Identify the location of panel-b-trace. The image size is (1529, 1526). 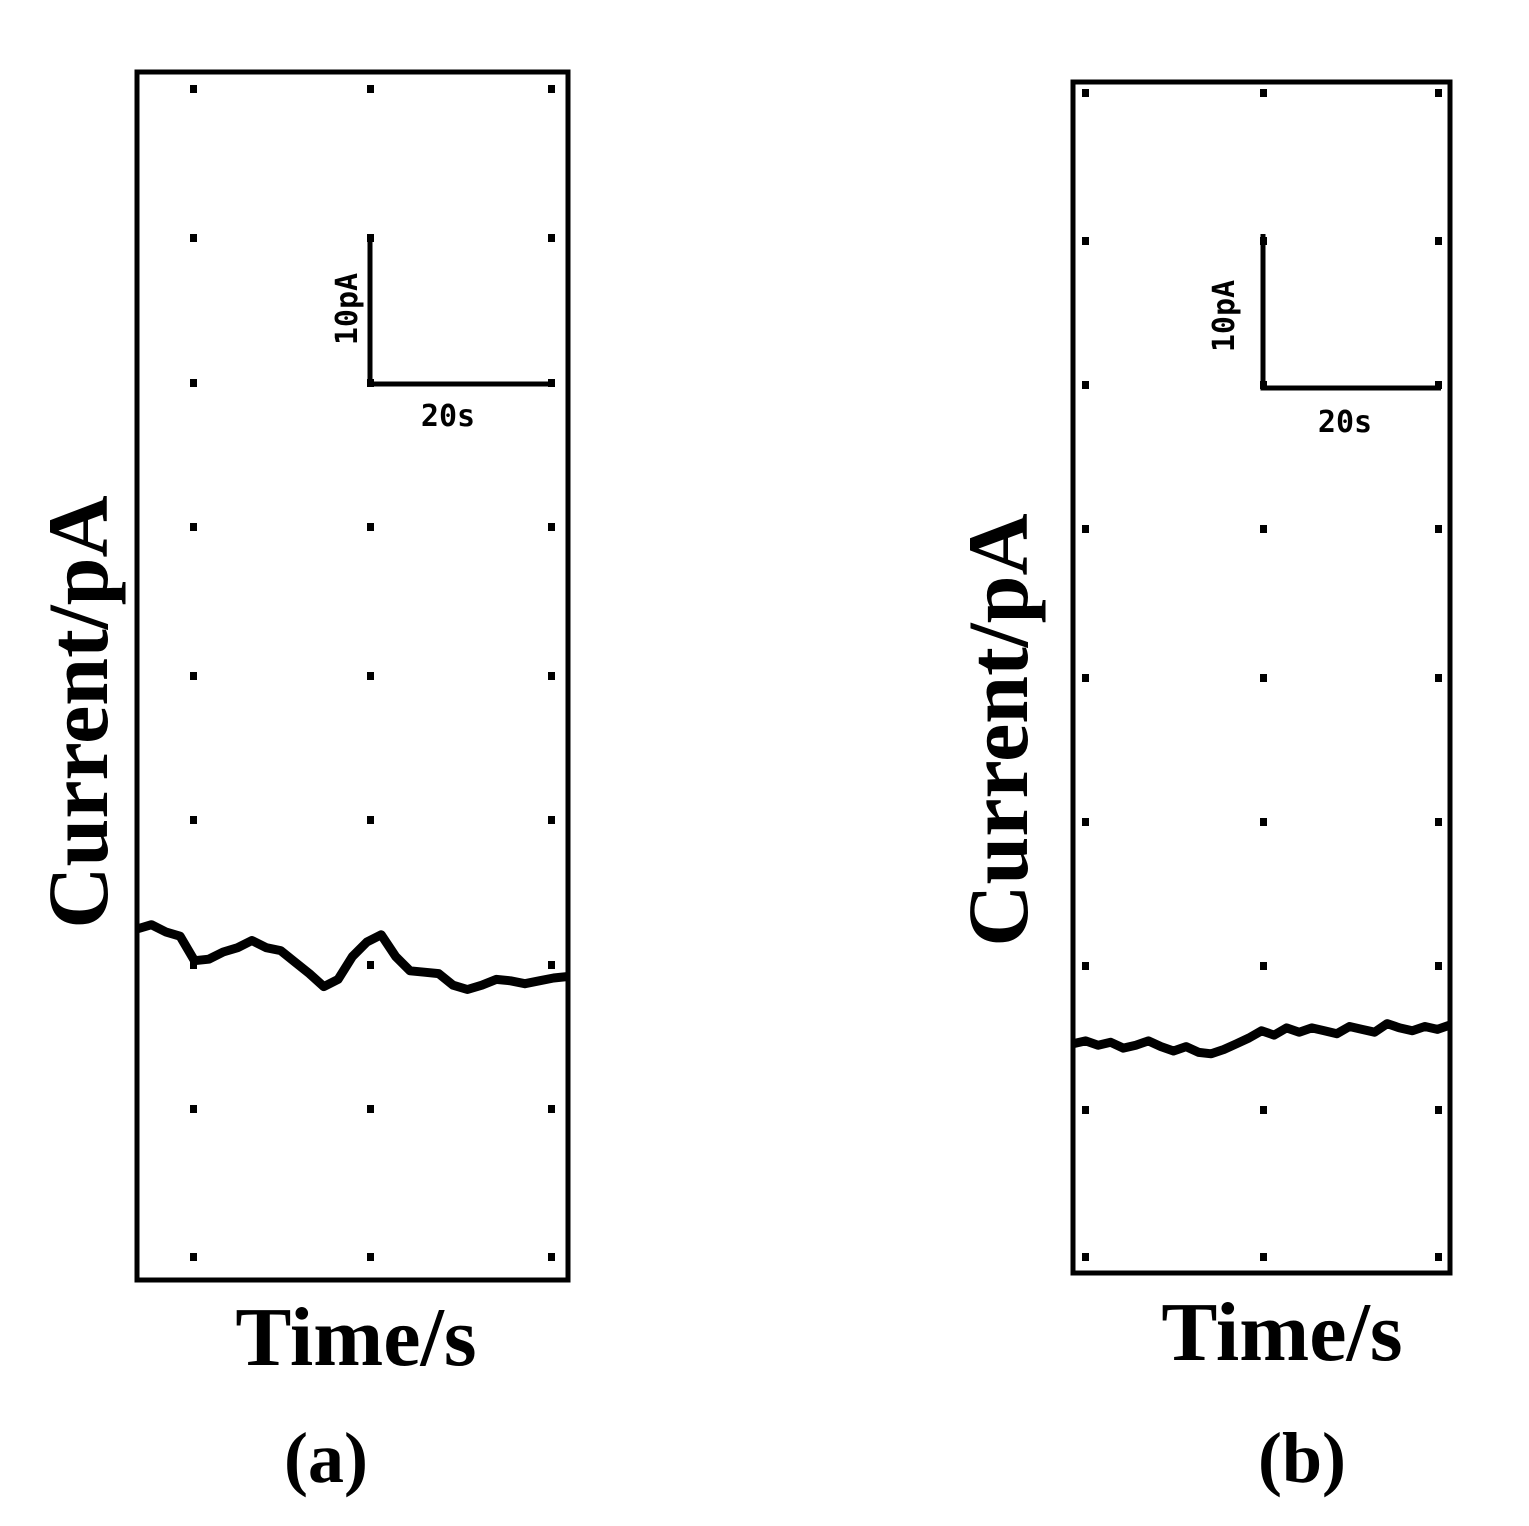
(1261, 1039).